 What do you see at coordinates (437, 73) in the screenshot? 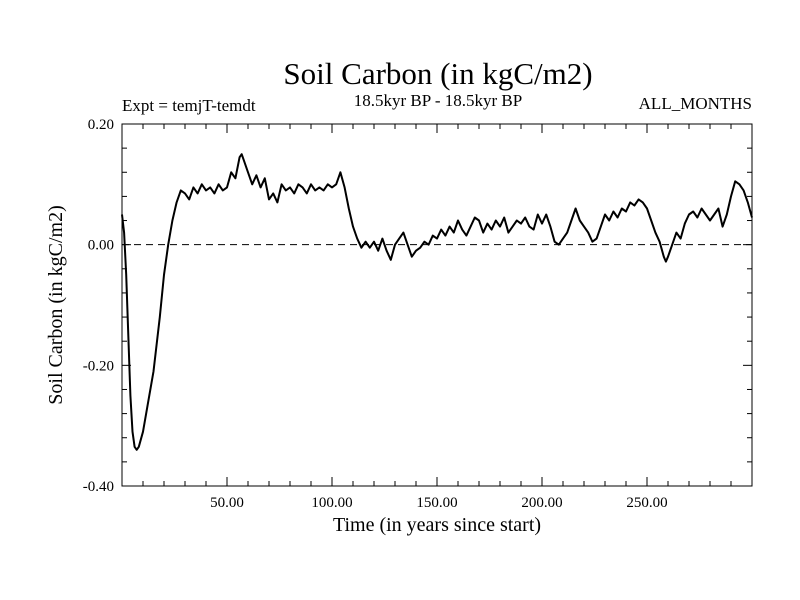
I see `chart-title: Soil Carbon (in kgC/m2)` at bounding box center [437, 73].